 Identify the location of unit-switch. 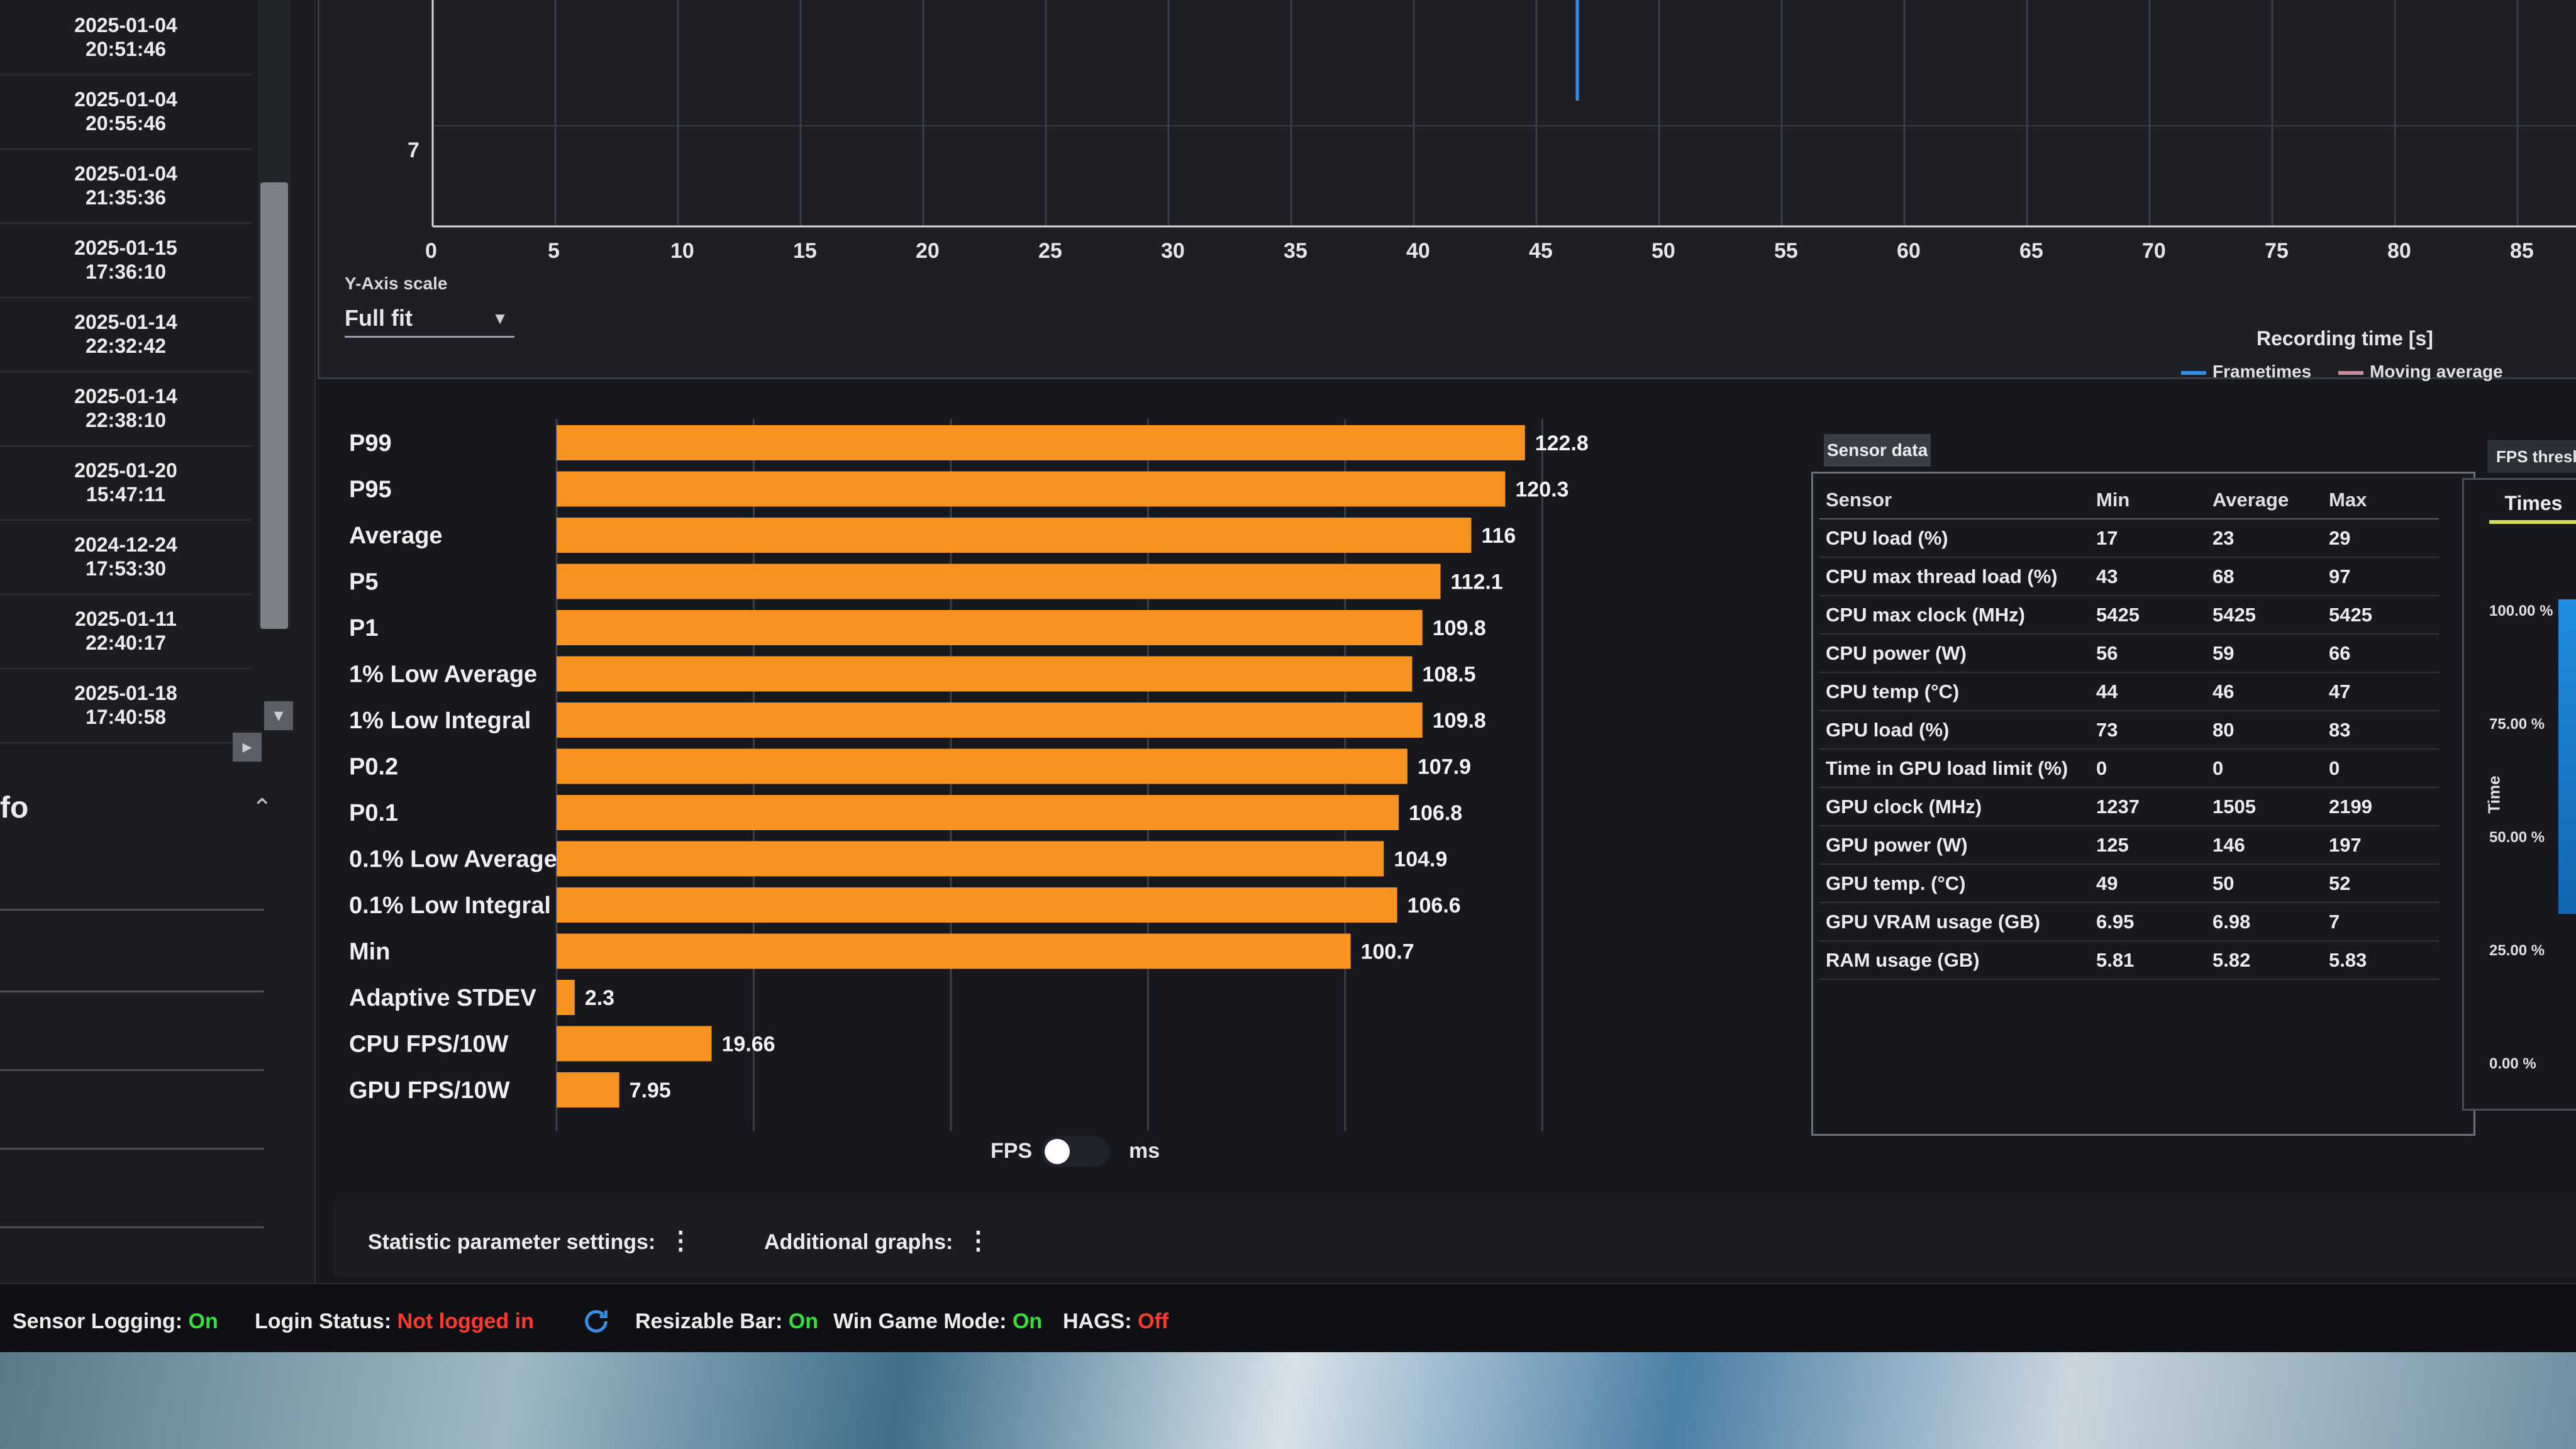
(1075, 1151).